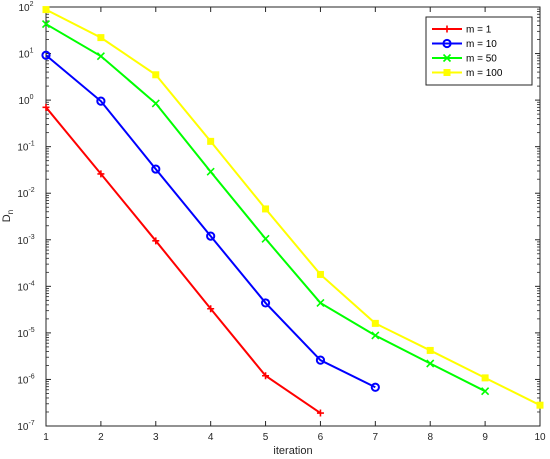 The image size is (550, 459). I want to click on y-axis-label-group: Dn, so click(8, 216).